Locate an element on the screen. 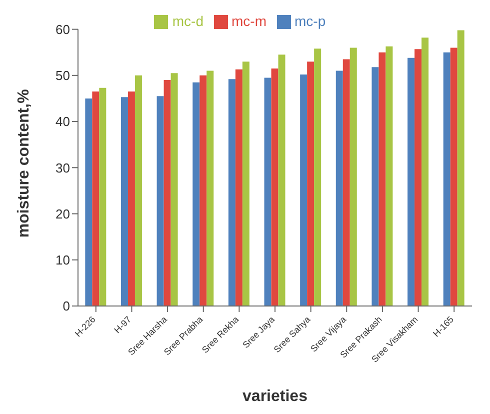 This screenshot has width=490, height=414. y-tick-label: 60 is located at coordinates (63, 29).